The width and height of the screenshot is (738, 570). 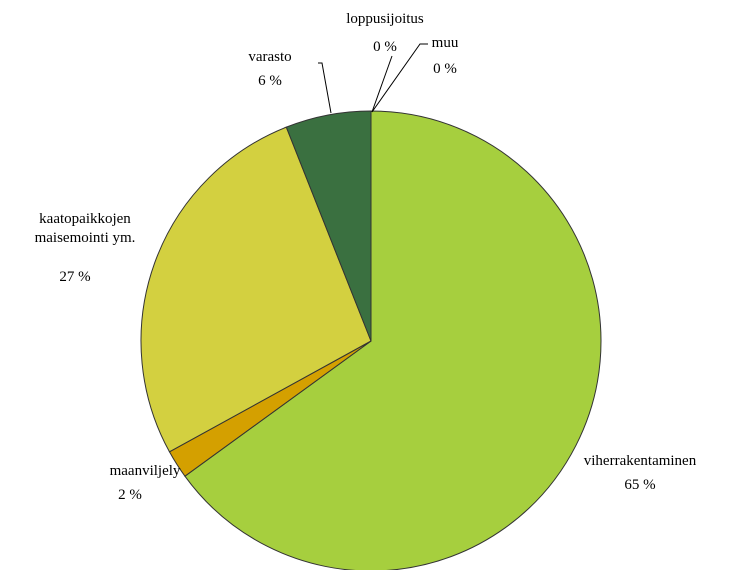 I want to click on slice-label: loppusijoitus, so click(x=385, y=19).